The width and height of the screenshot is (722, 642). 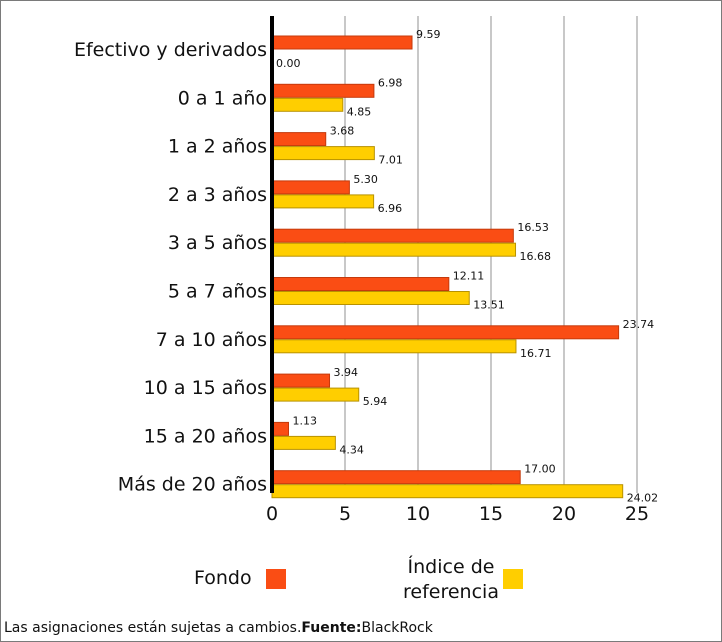 I want to click on x-tick-label: 15, so click(x=491, y=514).